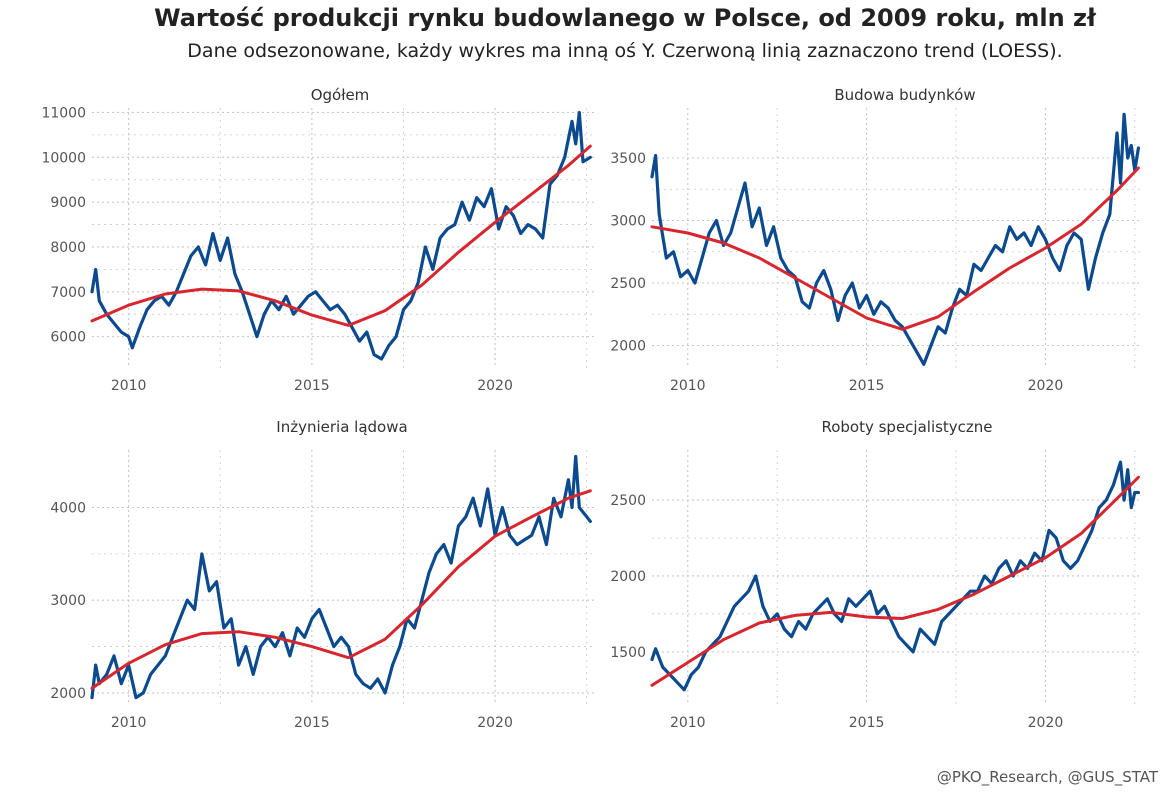 The image size is (1166, 794). What do you see at coordinates (63, 158) in the screenshot?
I see `y-tick-label: 10000` at bounding box center [63, 158].